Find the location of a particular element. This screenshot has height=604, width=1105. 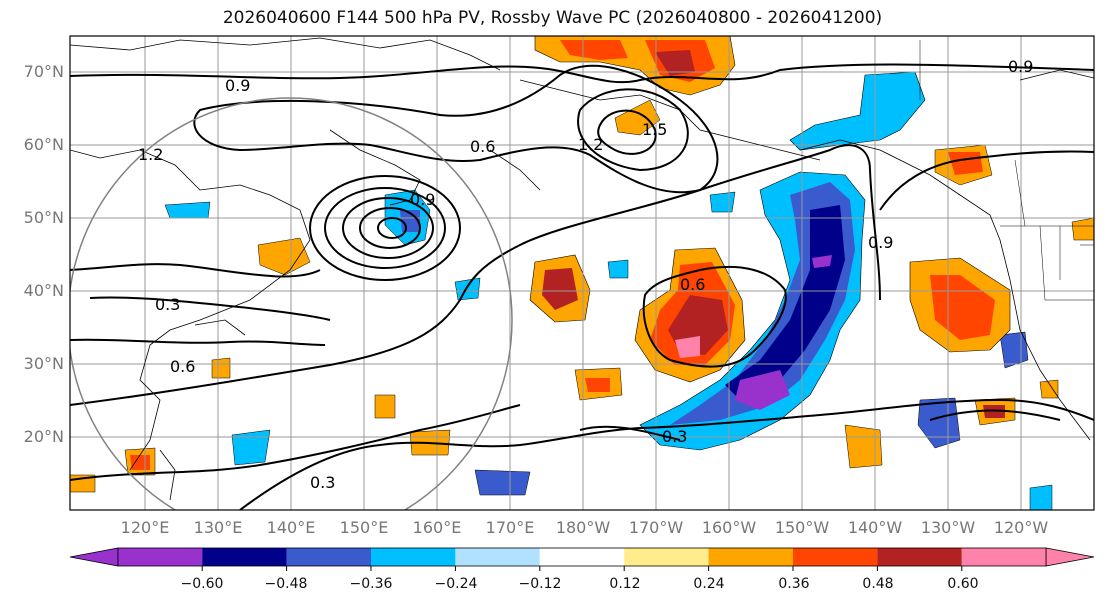

lon-label: 120°W is located at coordinates (1021, 527).